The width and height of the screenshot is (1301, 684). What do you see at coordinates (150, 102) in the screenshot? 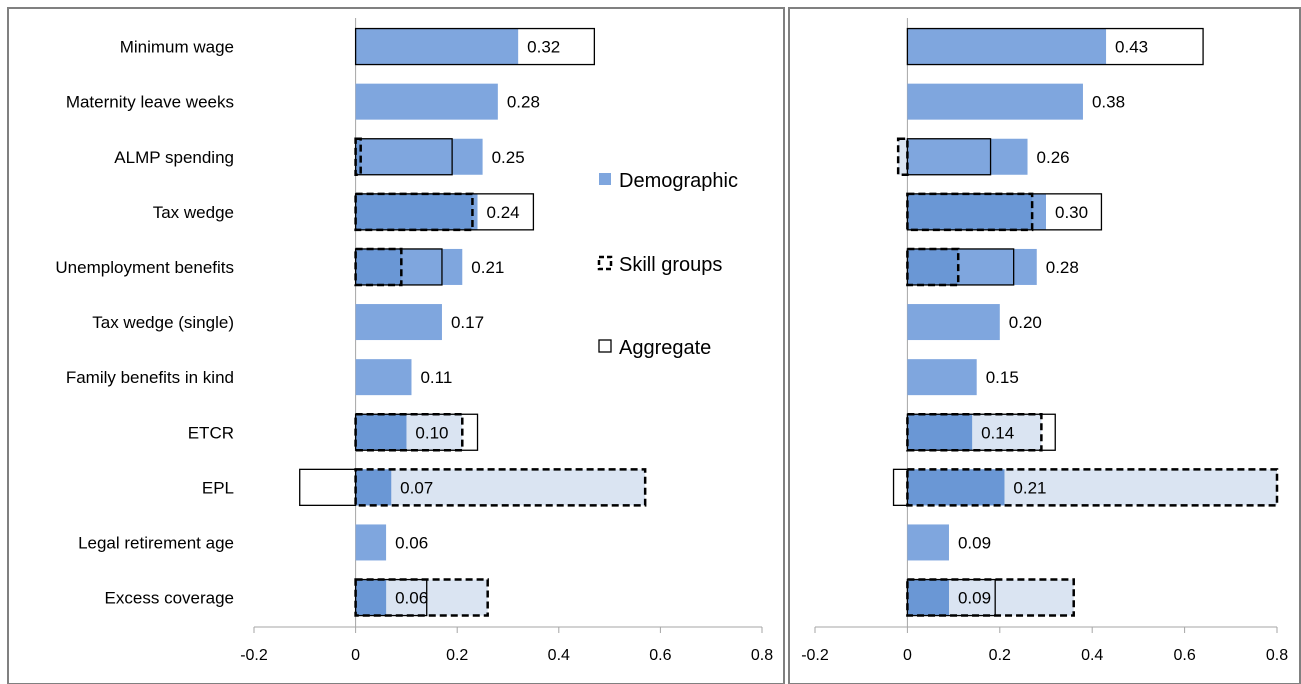
I see `category-label: Maternity leave weeks` at bounding box center [150, 102].